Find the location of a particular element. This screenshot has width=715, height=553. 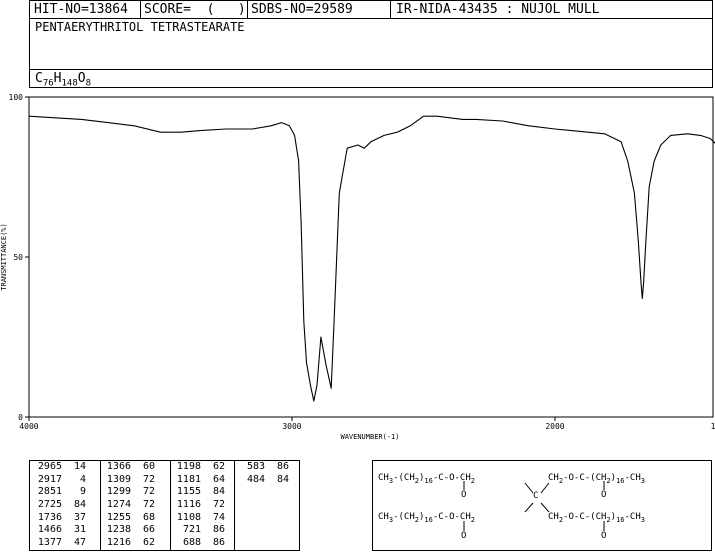

formula-count: 8 is located at coordinates (88, 83).